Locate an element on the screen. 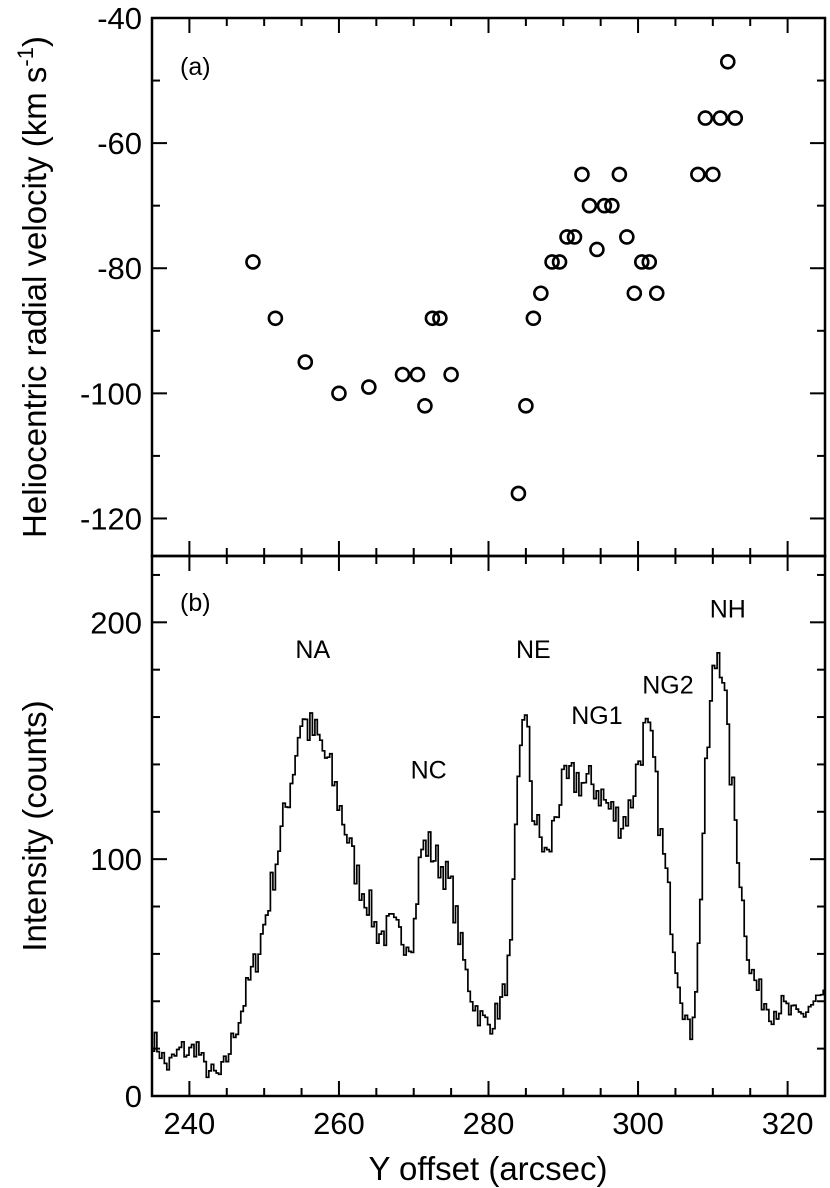 The width and height of the screenshot is (830, 1188). peak-label: NA is located at coordinates (312, 650).